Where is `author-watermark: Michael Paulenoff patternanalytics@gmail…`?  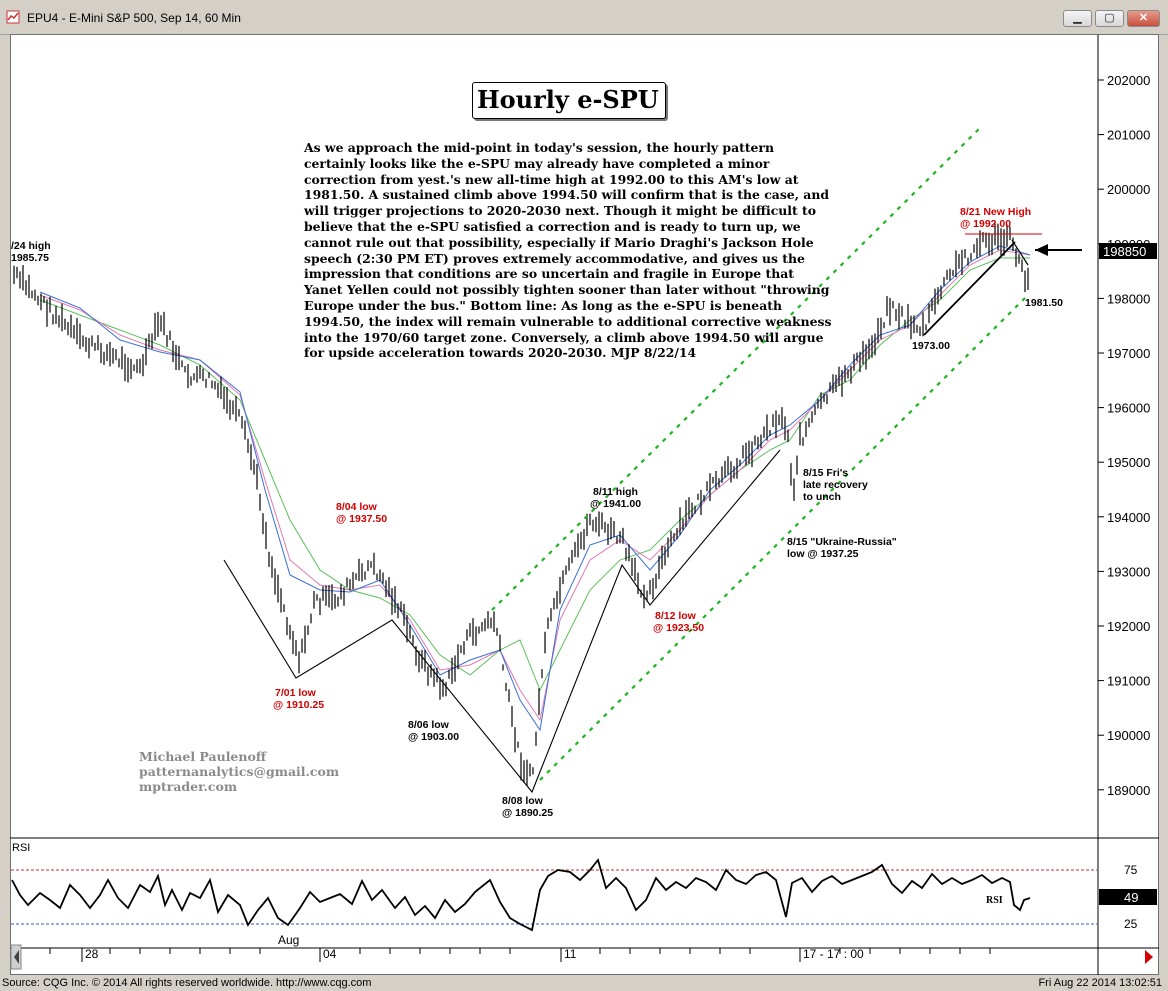
author-watermark: Michael Paulenoff patternanalytics@gmail… is located at coordinates (239, 771).